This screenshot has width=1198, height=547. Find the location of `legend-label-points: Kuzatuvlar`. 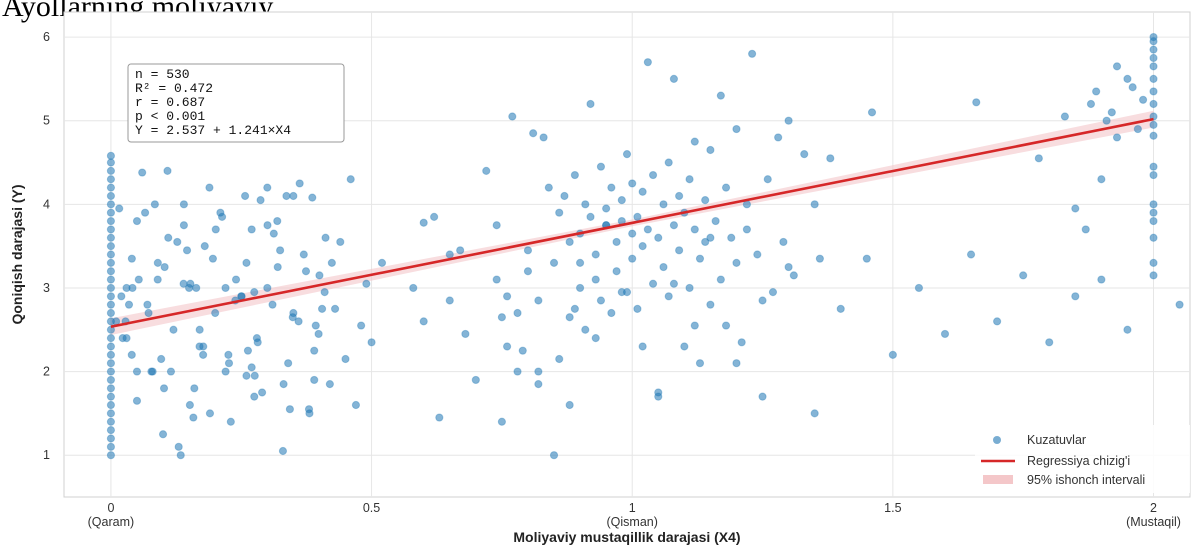

legend-label-points: Kuzatuvlar is located at coordinates (1056, 440).